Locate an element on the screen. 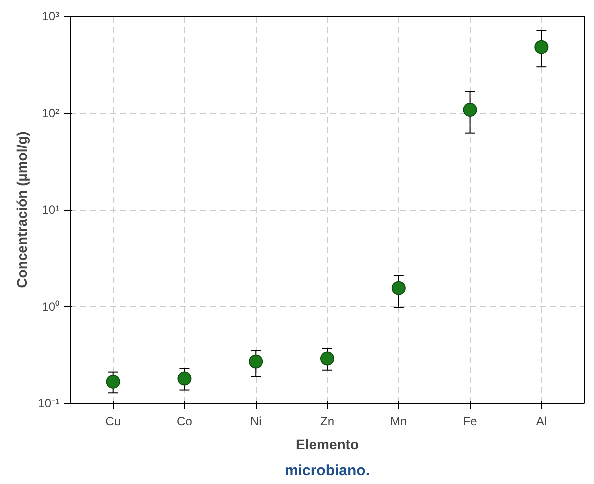  x-tick-label: Zn is located at coordinates (327, 421).